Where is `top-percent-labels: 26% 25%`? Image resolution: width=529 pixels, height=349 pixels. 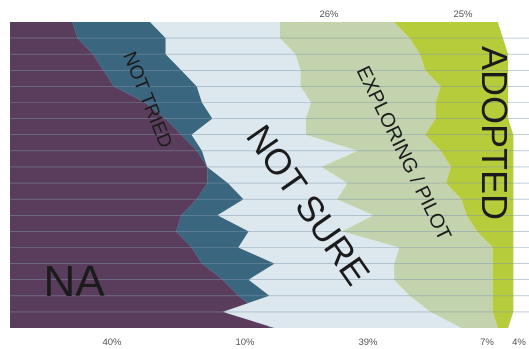
top-percent-labels: 26% 25% is located at coordinates (396, 14).